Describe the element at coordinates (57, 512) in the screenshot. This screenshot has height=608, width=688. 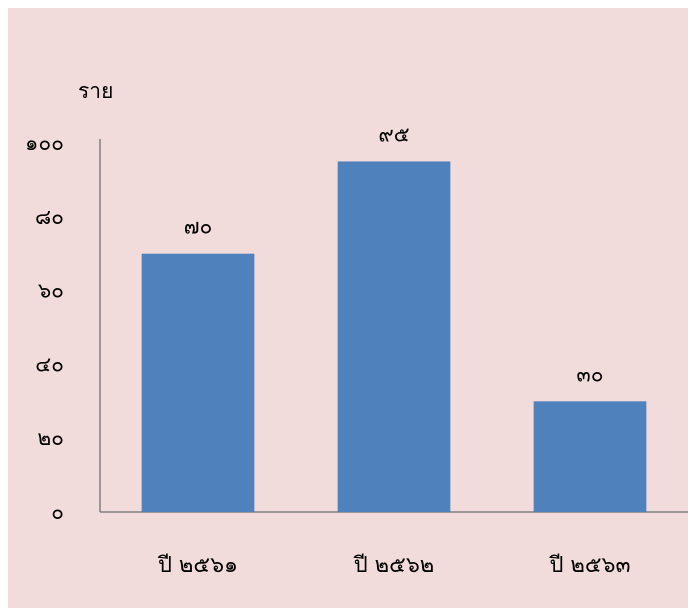
I see `y-tick-label: ๐` at that location.